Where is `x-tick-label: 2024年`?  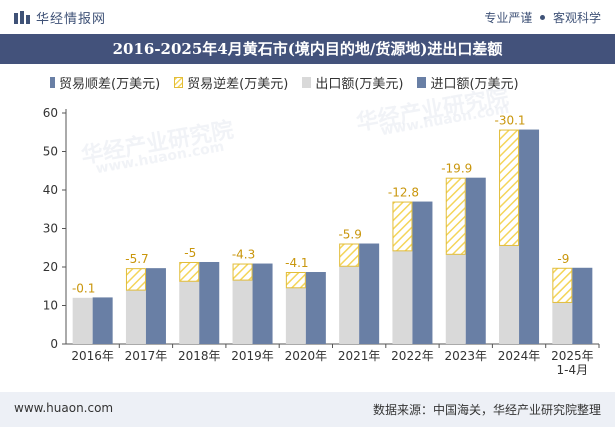 x-tick-label: 2024年 is located at coordinates (519, 356).